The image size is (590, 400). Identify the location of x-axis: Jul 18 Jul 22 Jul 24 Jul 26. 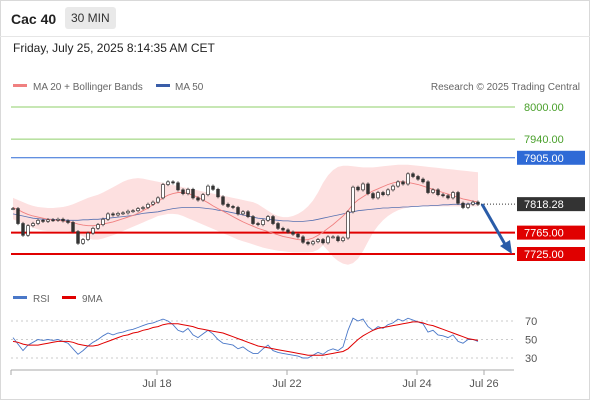
(254, 380).